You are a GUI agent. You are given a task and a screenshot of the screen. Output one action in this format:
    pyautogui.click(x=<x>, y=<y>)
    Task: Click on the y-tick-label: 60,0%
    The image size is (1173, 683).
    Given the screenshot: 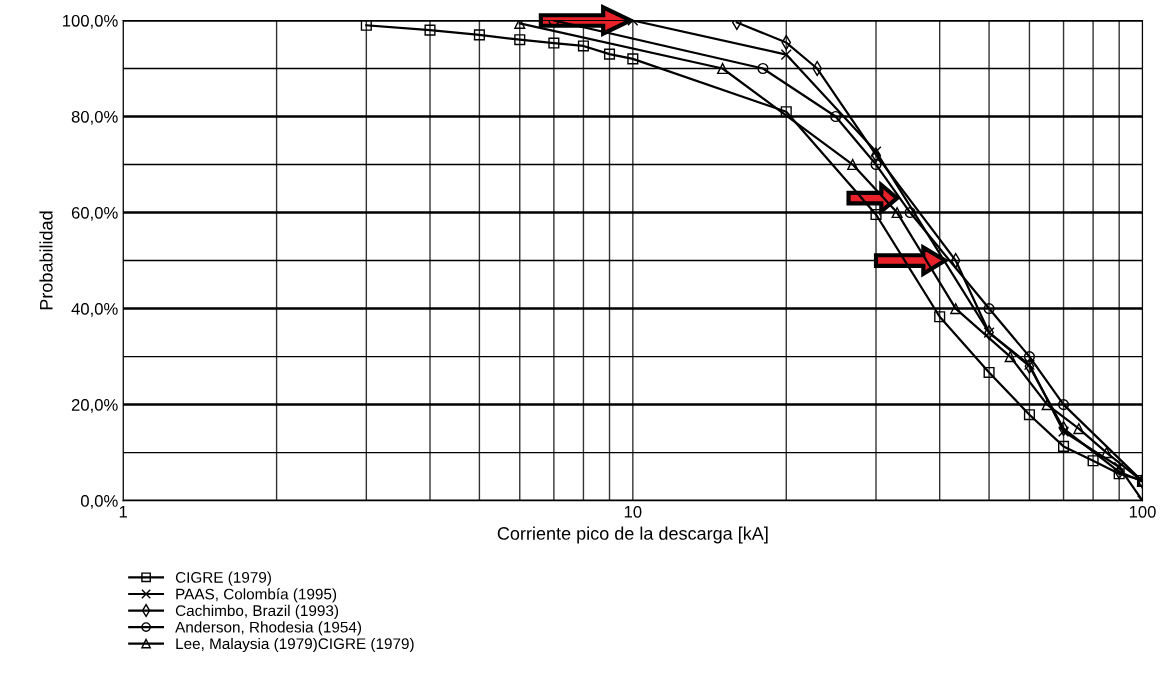 What is the action you would take?
    pyautogui.click(x=94, y=213)
    